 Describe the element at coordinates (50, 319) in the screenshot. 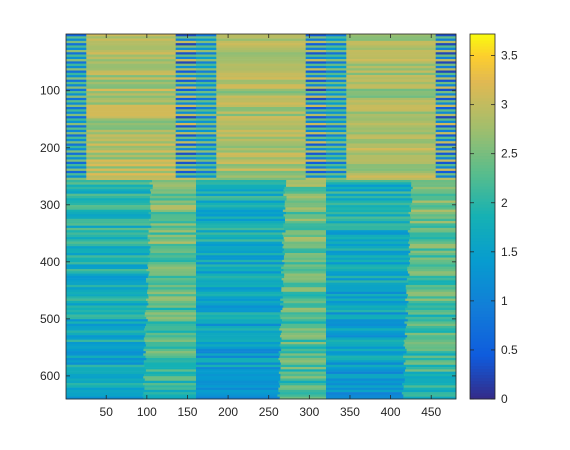

I see `y-tick-label: 500` at that location.